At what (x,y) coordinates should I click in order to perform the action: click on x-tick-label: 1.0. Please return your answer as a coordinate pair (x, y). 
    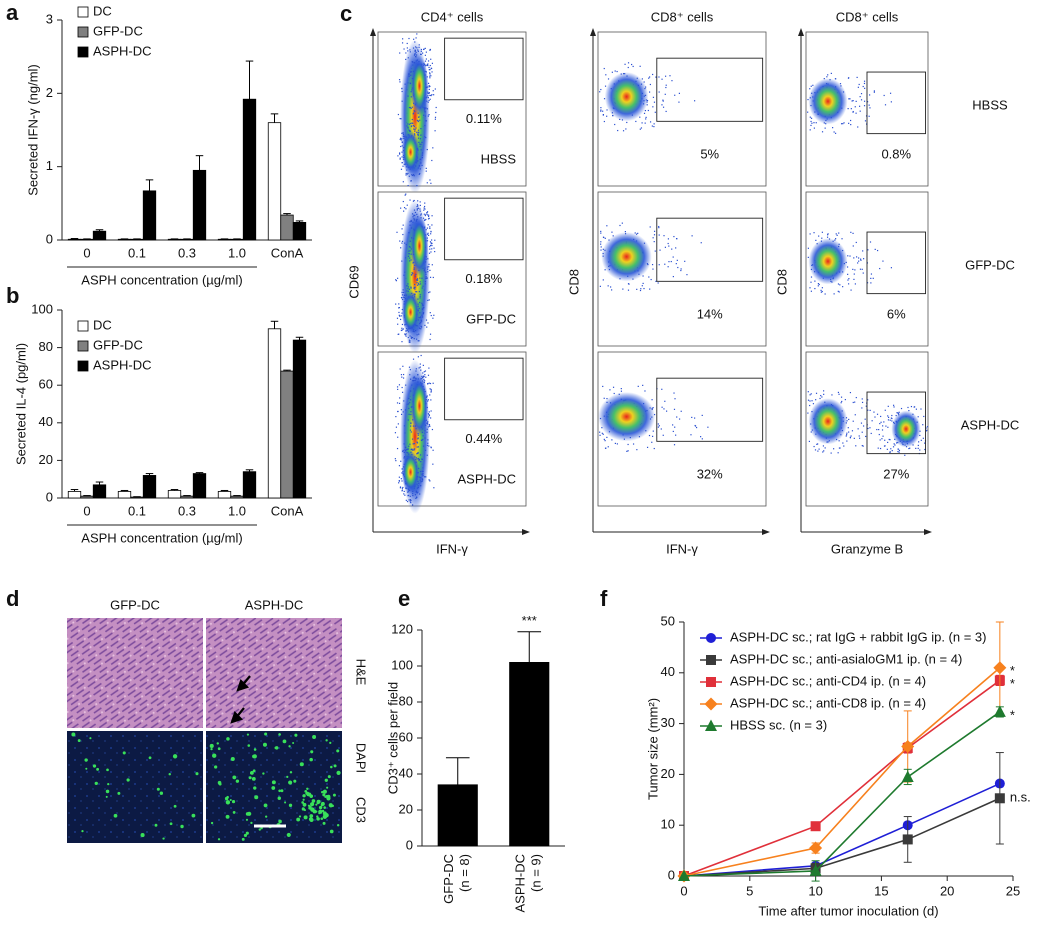
    Looking at the image, I should click on (237, 252).